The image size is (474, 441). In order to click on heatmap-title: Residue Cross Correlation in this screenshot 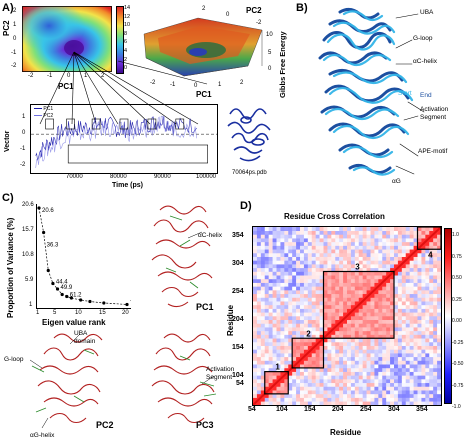, I will do `click(334, 216)`.